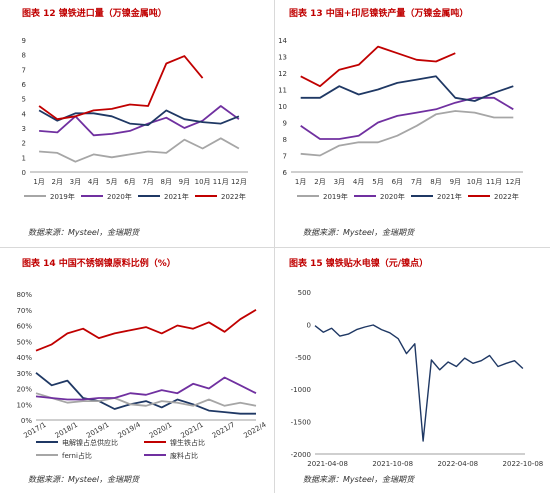 Image resolution: width=550 pixels, height=494 pixels. What do you see at coordinates (435, 182) in the screenshot?
I see `x-tick-label: 8月` at bounding box center [435, 182].